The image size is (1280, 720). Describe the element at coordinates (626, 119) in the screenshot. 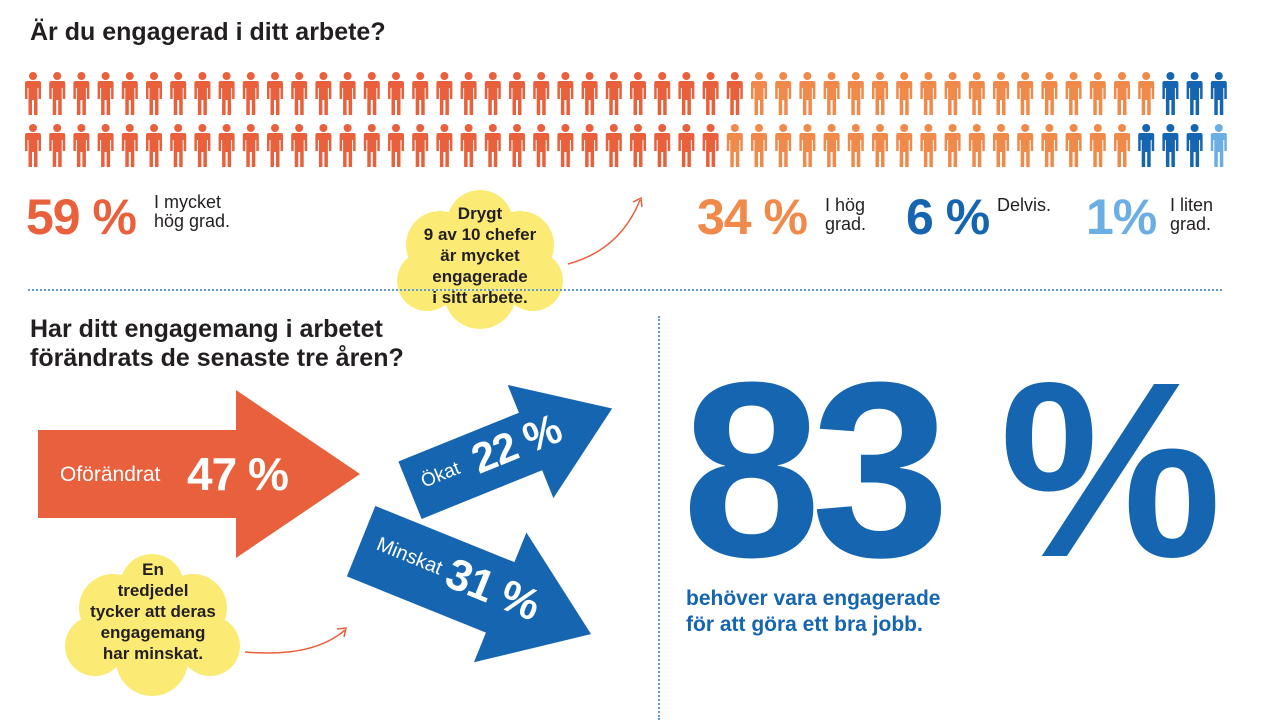

I see `pictogram-chart` at that location.